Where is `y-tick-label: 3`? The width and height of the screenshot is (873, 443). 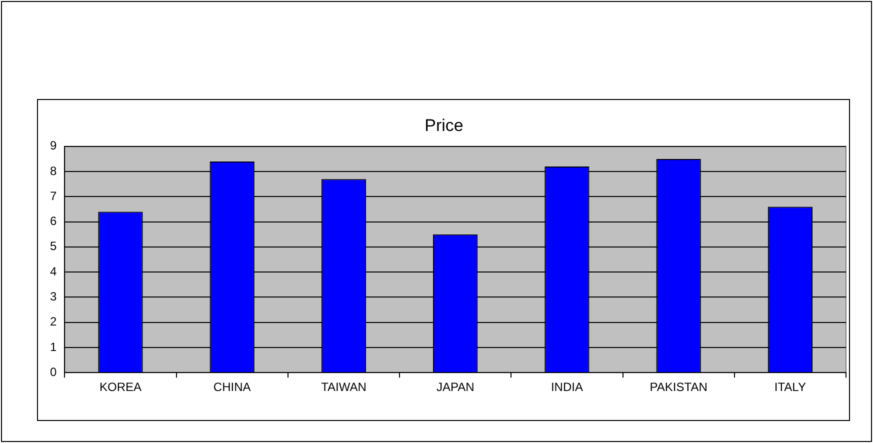 y-tick-label: 3 is located at coordinates (53, 297).